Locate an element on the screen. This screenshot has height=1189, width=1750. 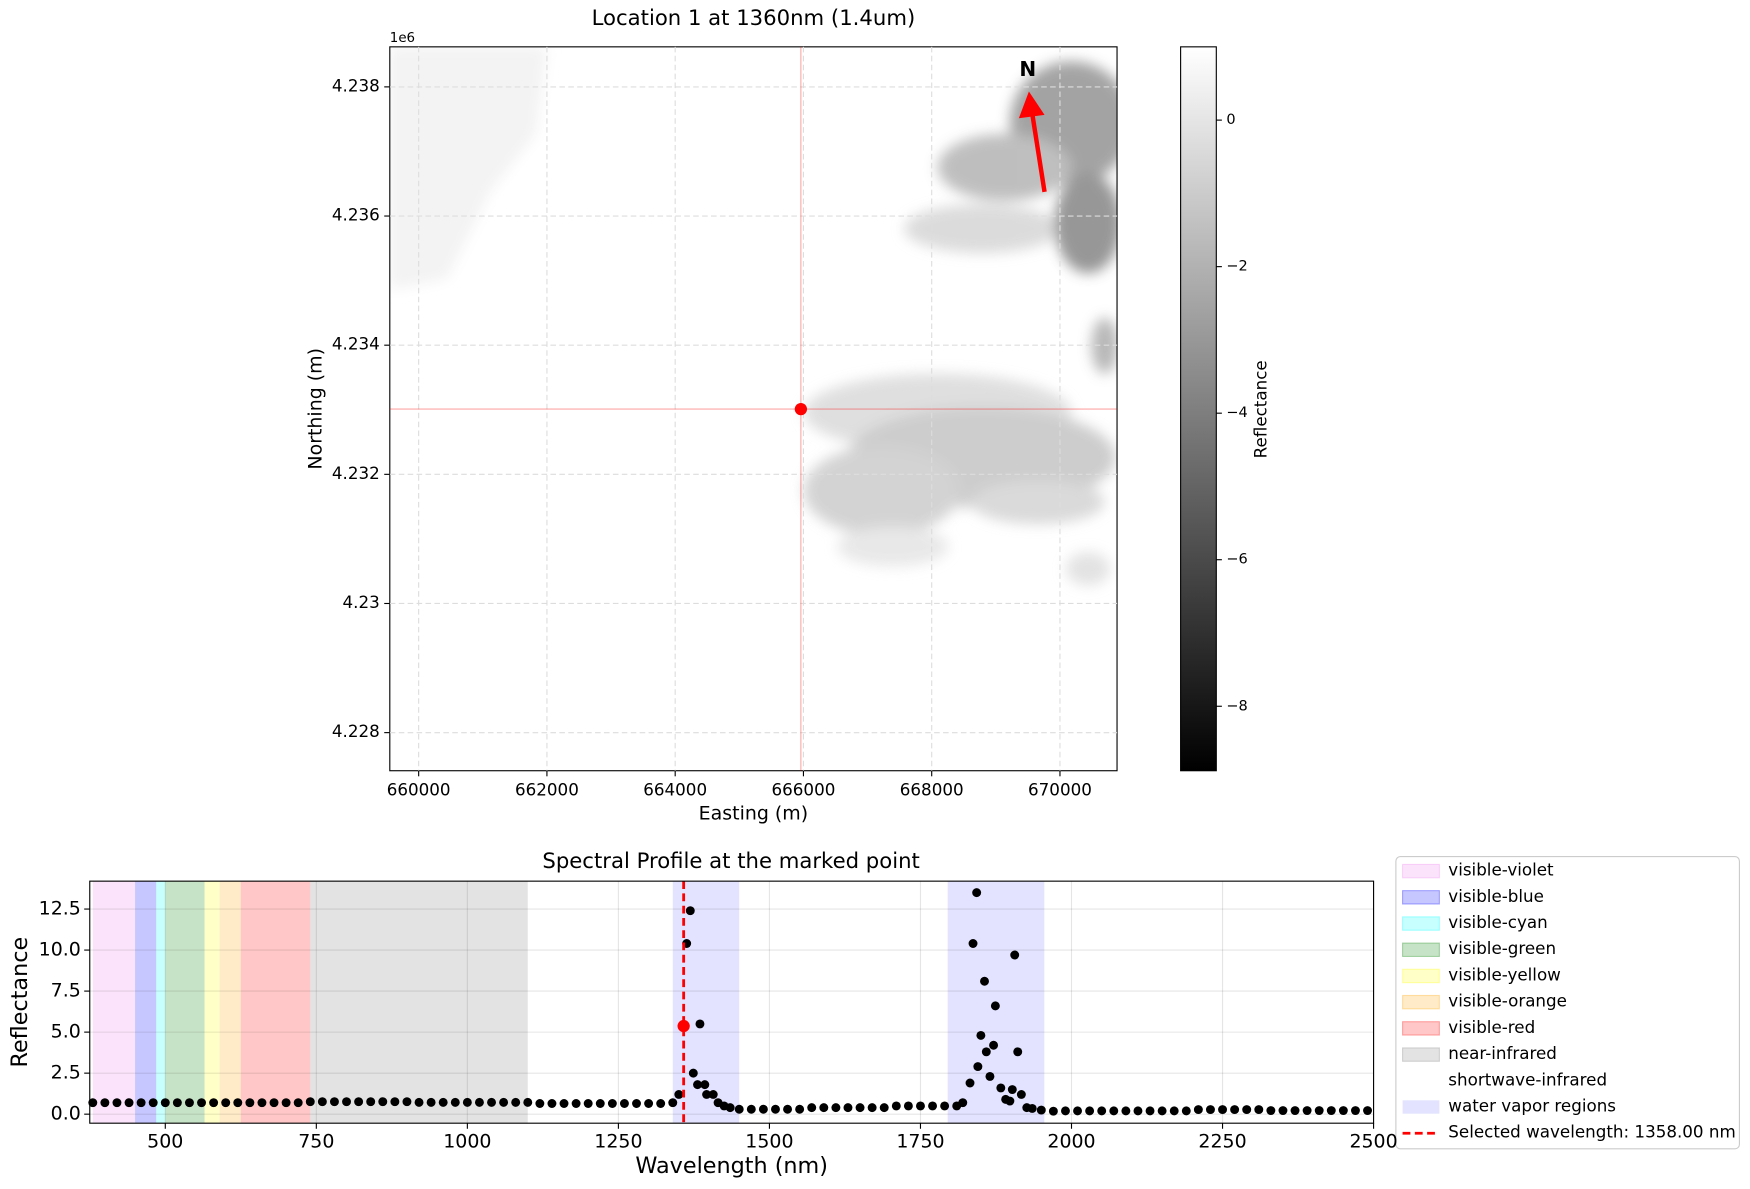
legend-label: visible-violet is located at coordinates (1501, 870).